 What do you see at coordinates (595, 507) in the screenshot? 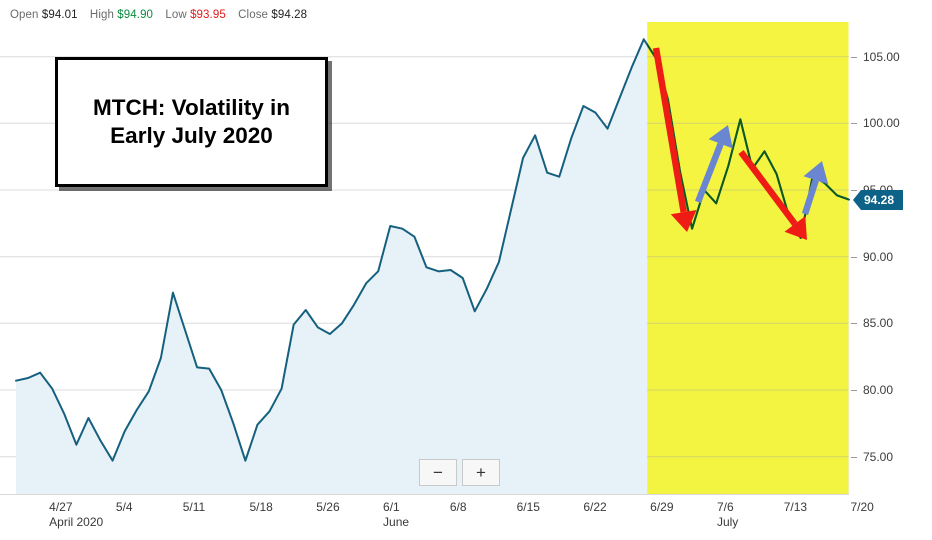
I see `x-axis-tick: 6/22` at bounding box center [595, 507].